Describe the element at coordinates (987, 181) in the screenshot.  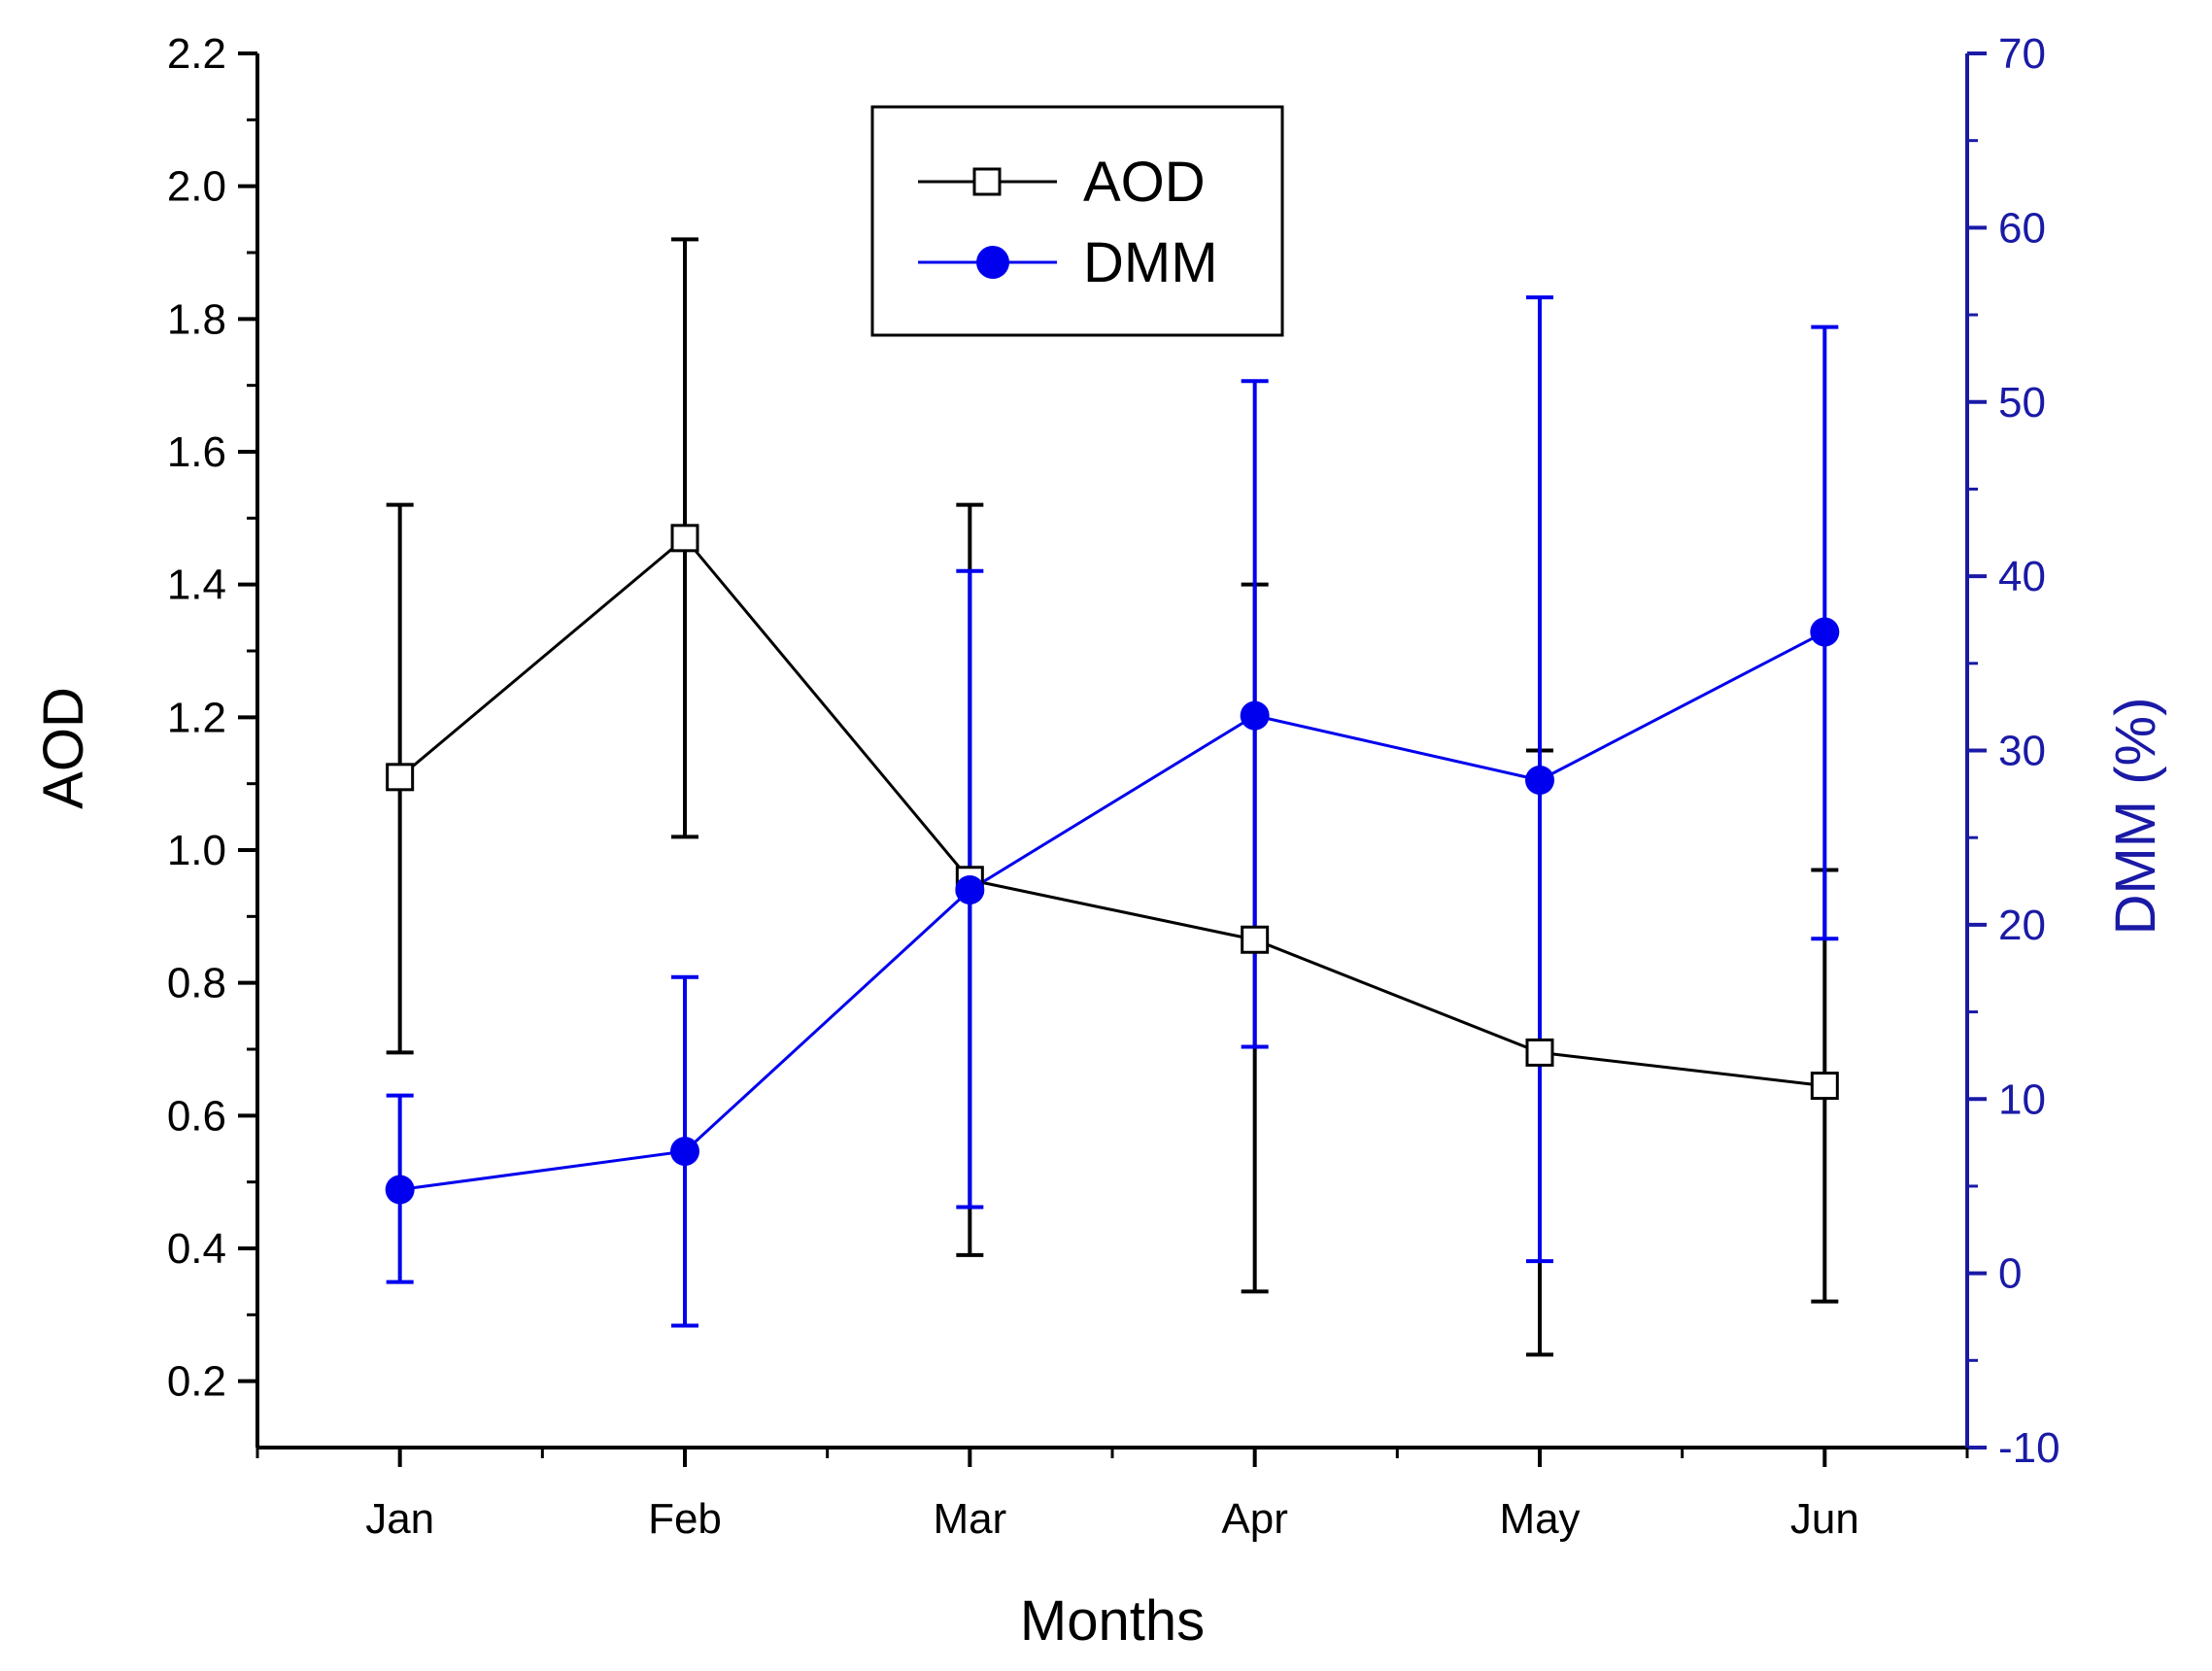
I see `legend-aod-marker` at that location.